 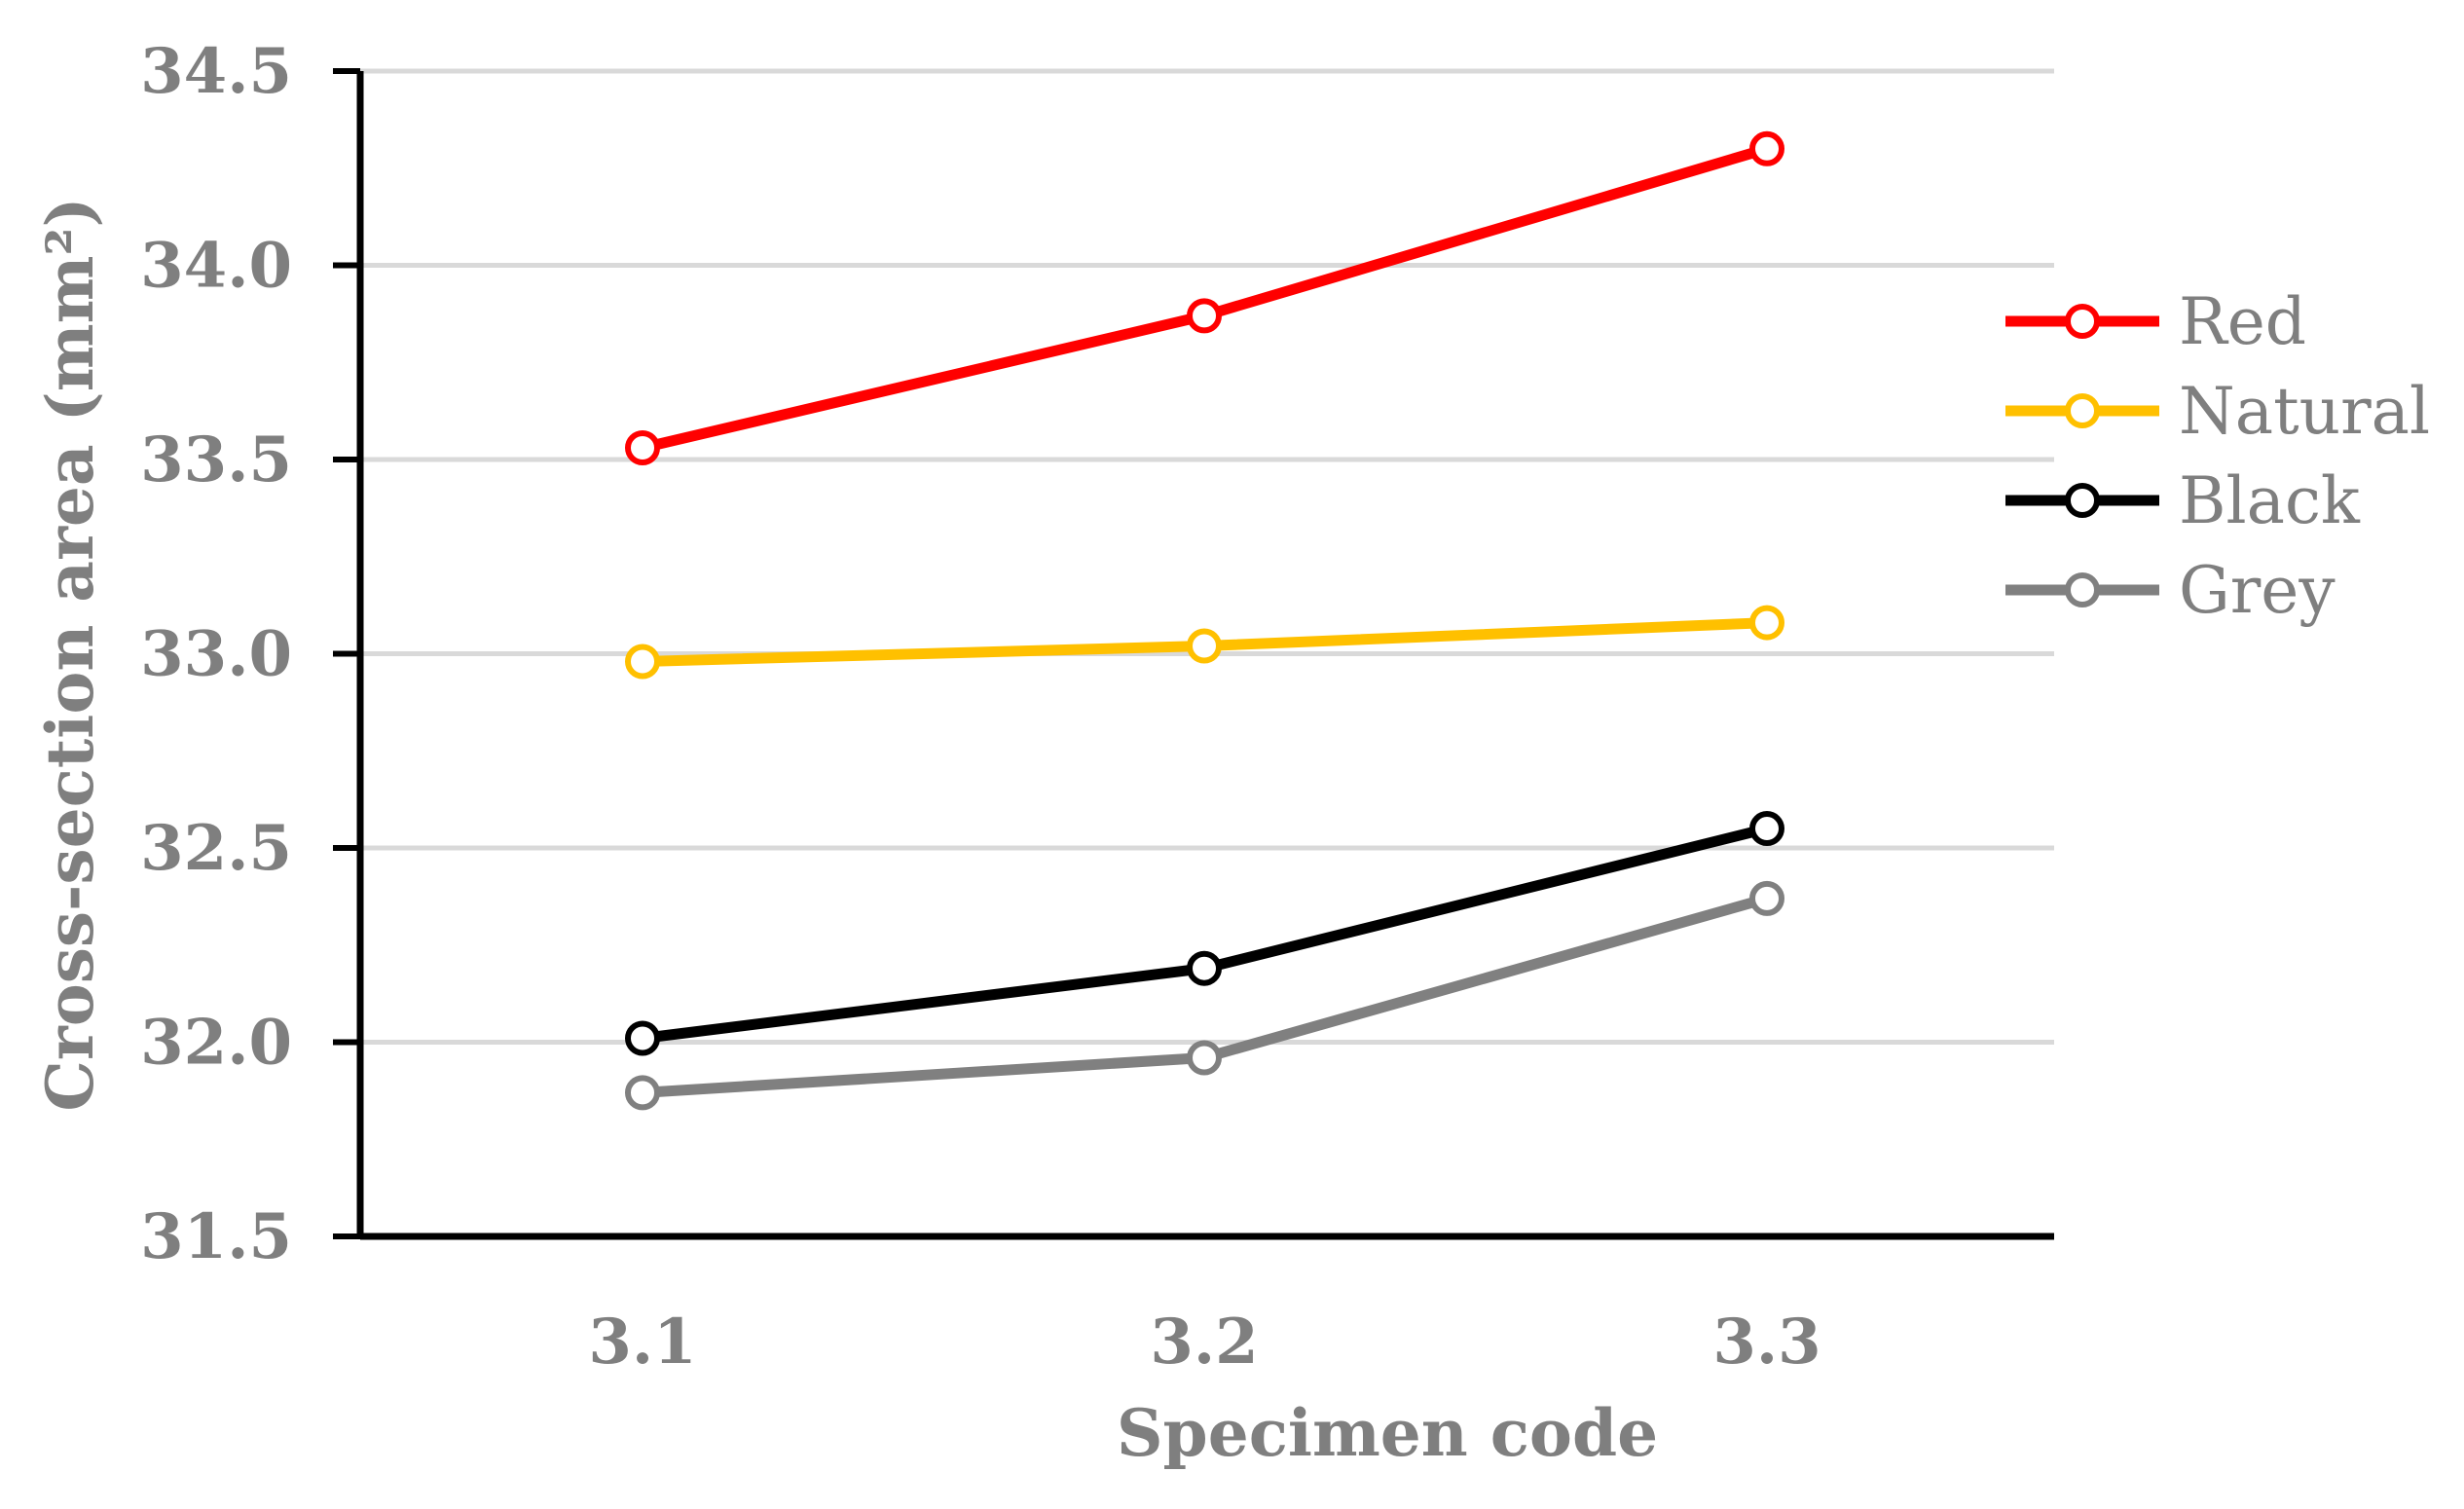 What do you see at coordinates (216, 460) in the screenshot?
I see `y-tick-label: 33.5` at bounding box center [216, 460].